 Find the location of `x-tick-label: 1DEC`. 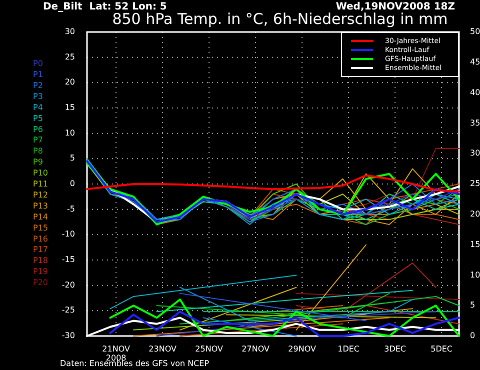

x-tick-label: 1DEC is located at coordinates (349, 349).